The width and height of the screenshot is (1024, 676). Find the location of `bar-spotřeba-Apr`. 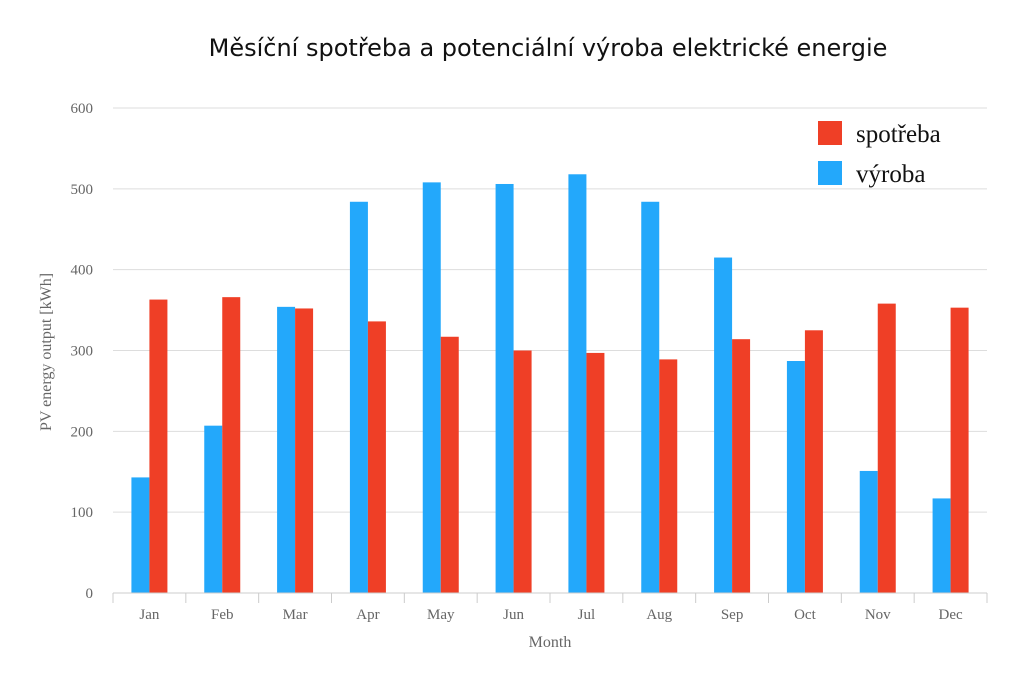

bar-spotřeba-Apr is located at coordinates (376, 457).